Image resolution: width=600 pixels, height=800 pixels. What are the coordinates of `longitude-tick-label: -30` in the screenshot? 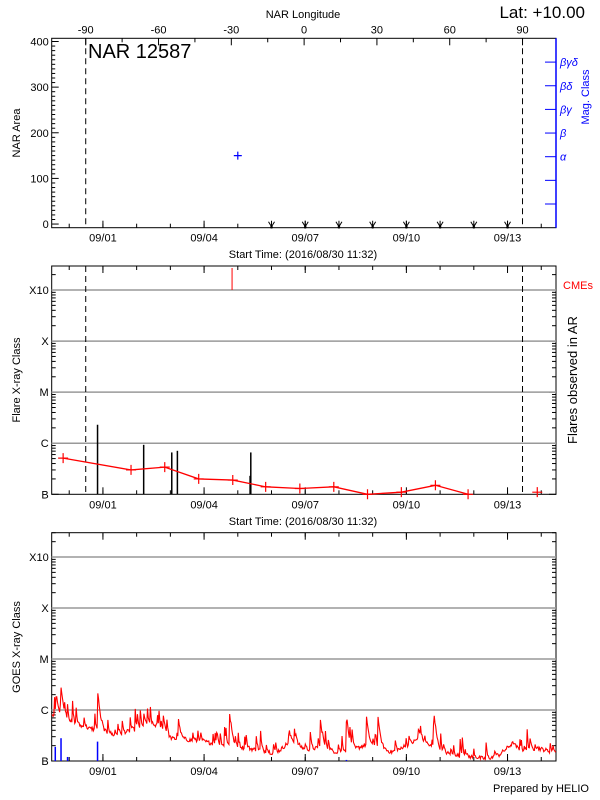 It's located at (231, 30).